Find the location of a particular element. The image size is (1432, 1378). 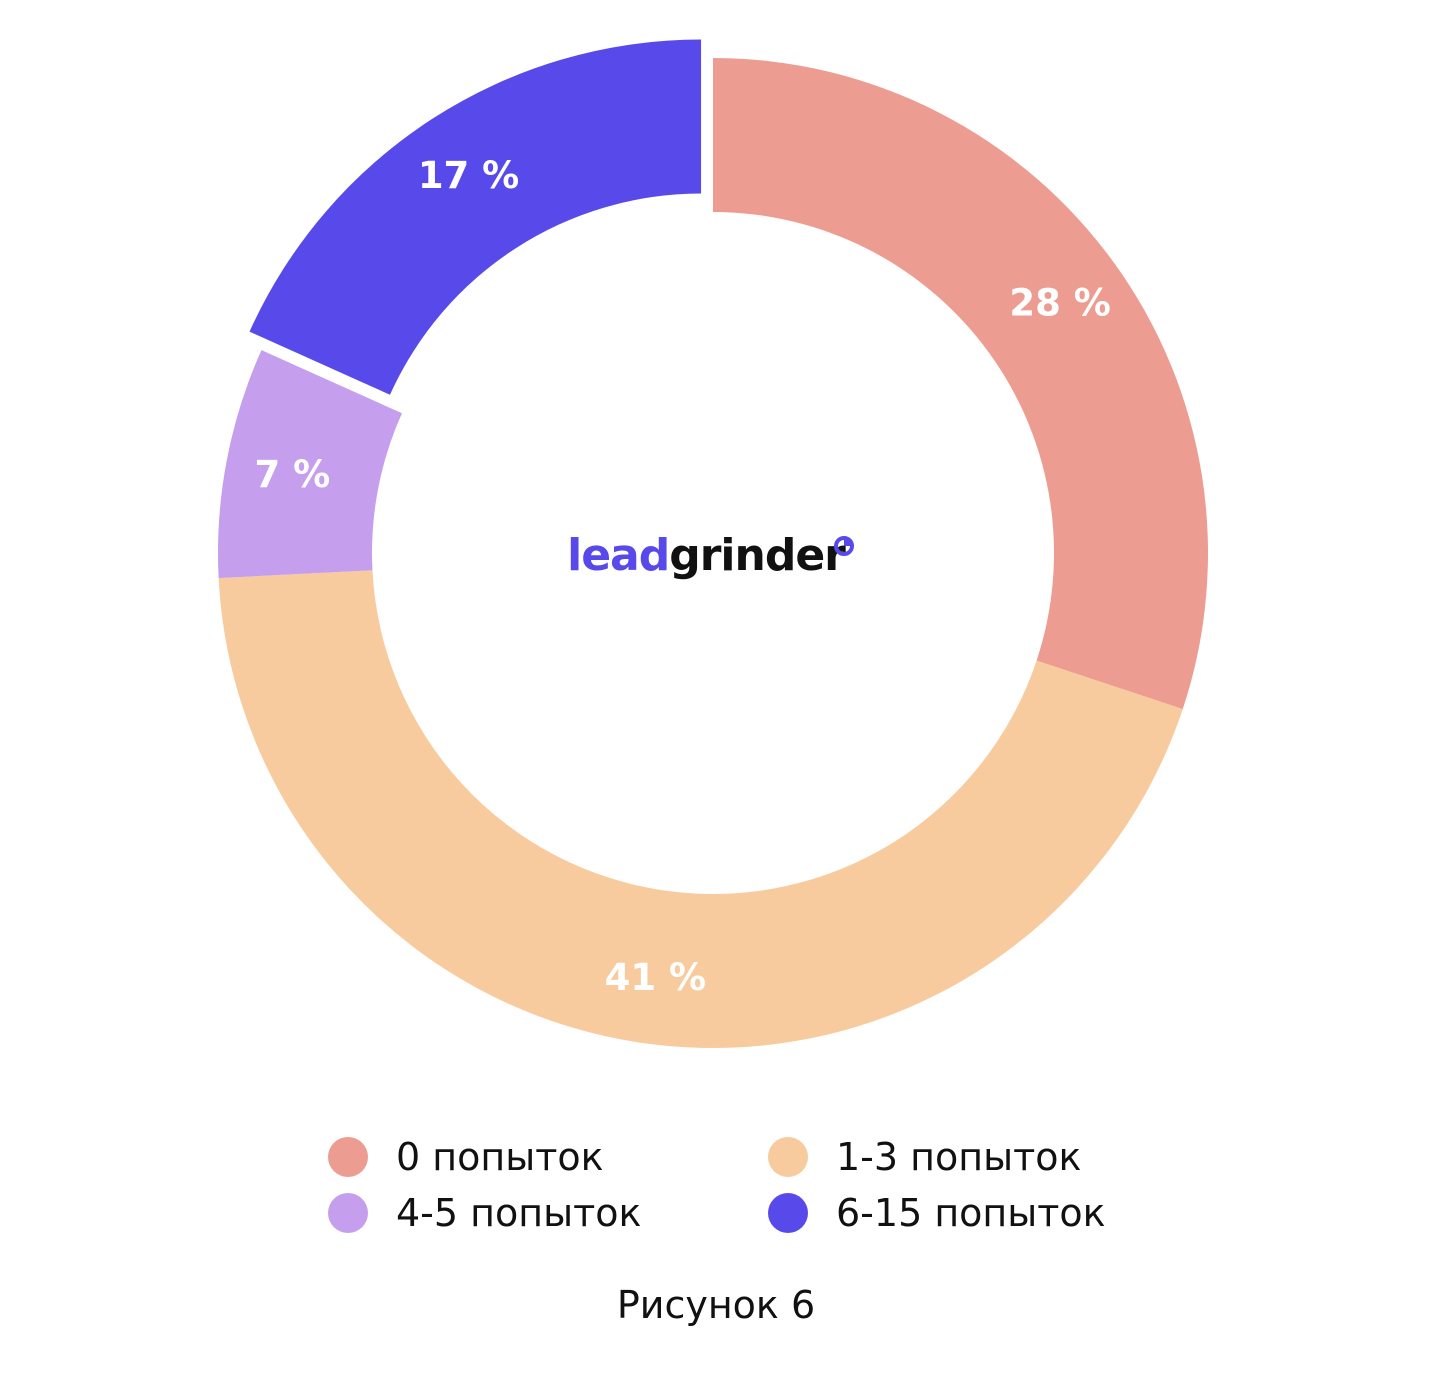

slice-label-2: 7 % is located at coordinates (293, 474).